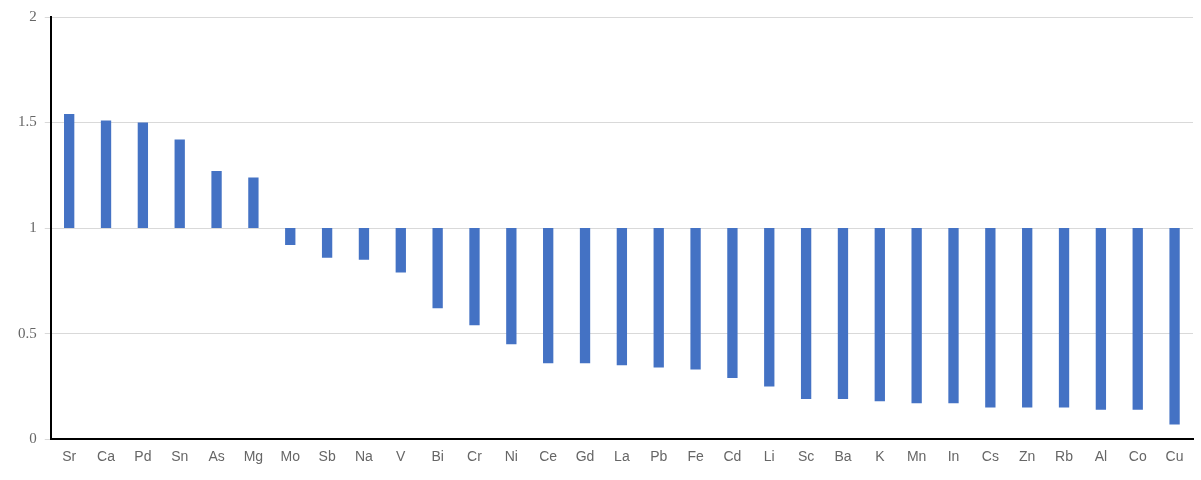 The height and width of the screenshot is (480, 1201). Describe the element at coordinates (364, 456) in the screenshot. I see `x-tick-label: Na` at that location.